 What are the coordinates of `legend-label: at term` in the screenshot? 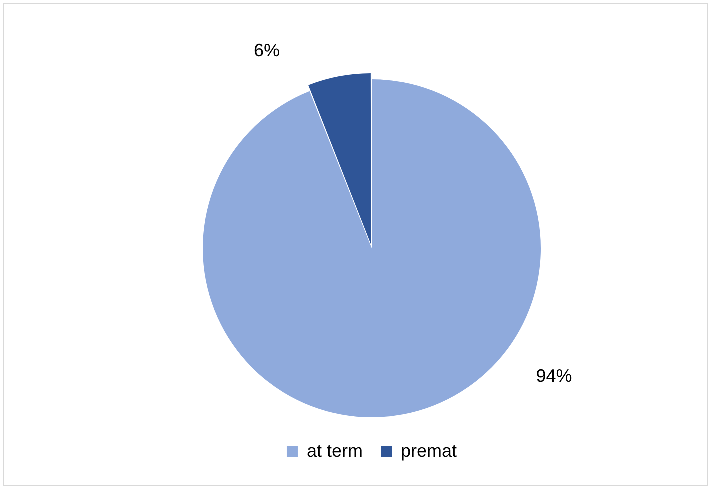 It's located at (334, 450).